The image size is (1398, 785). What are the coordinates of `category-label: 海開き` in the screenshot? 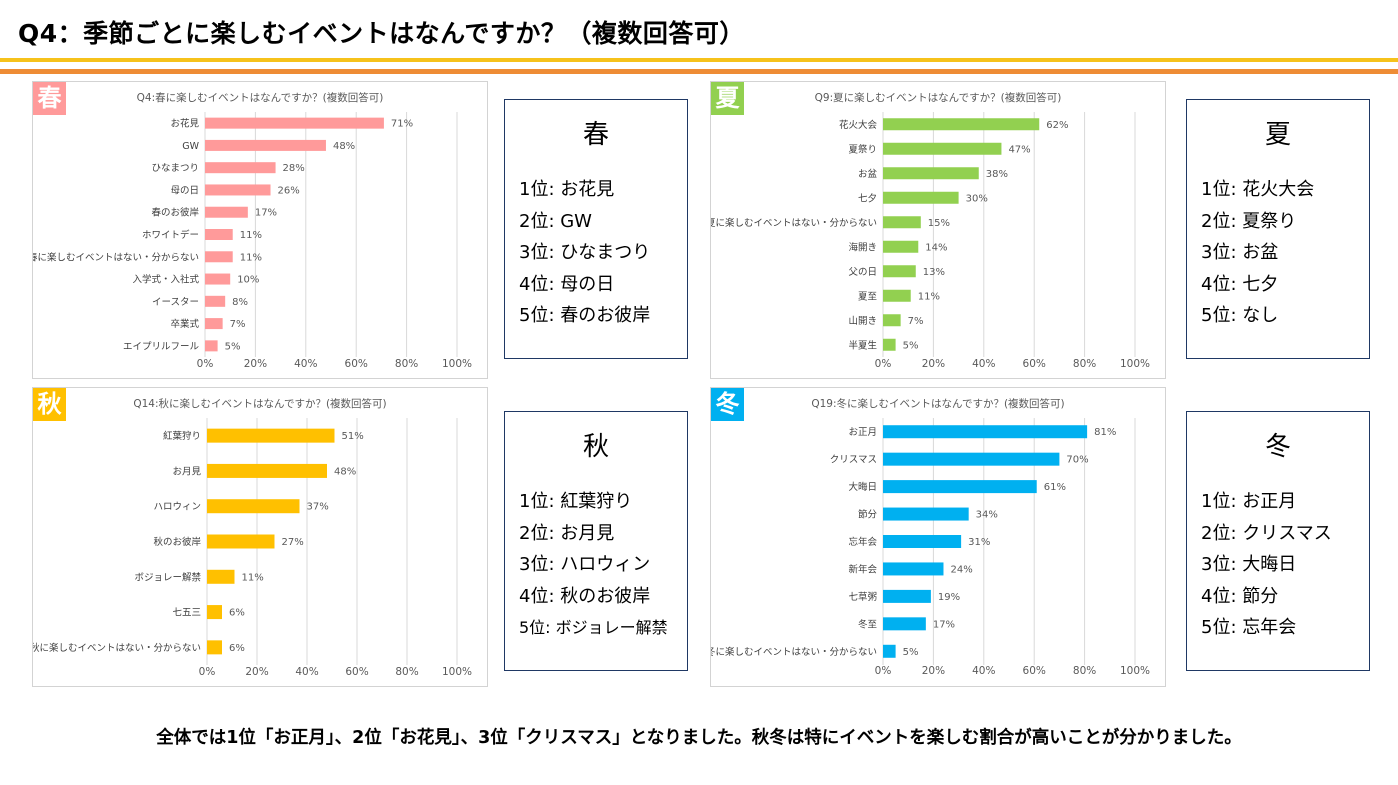 It's located at (862, 247).